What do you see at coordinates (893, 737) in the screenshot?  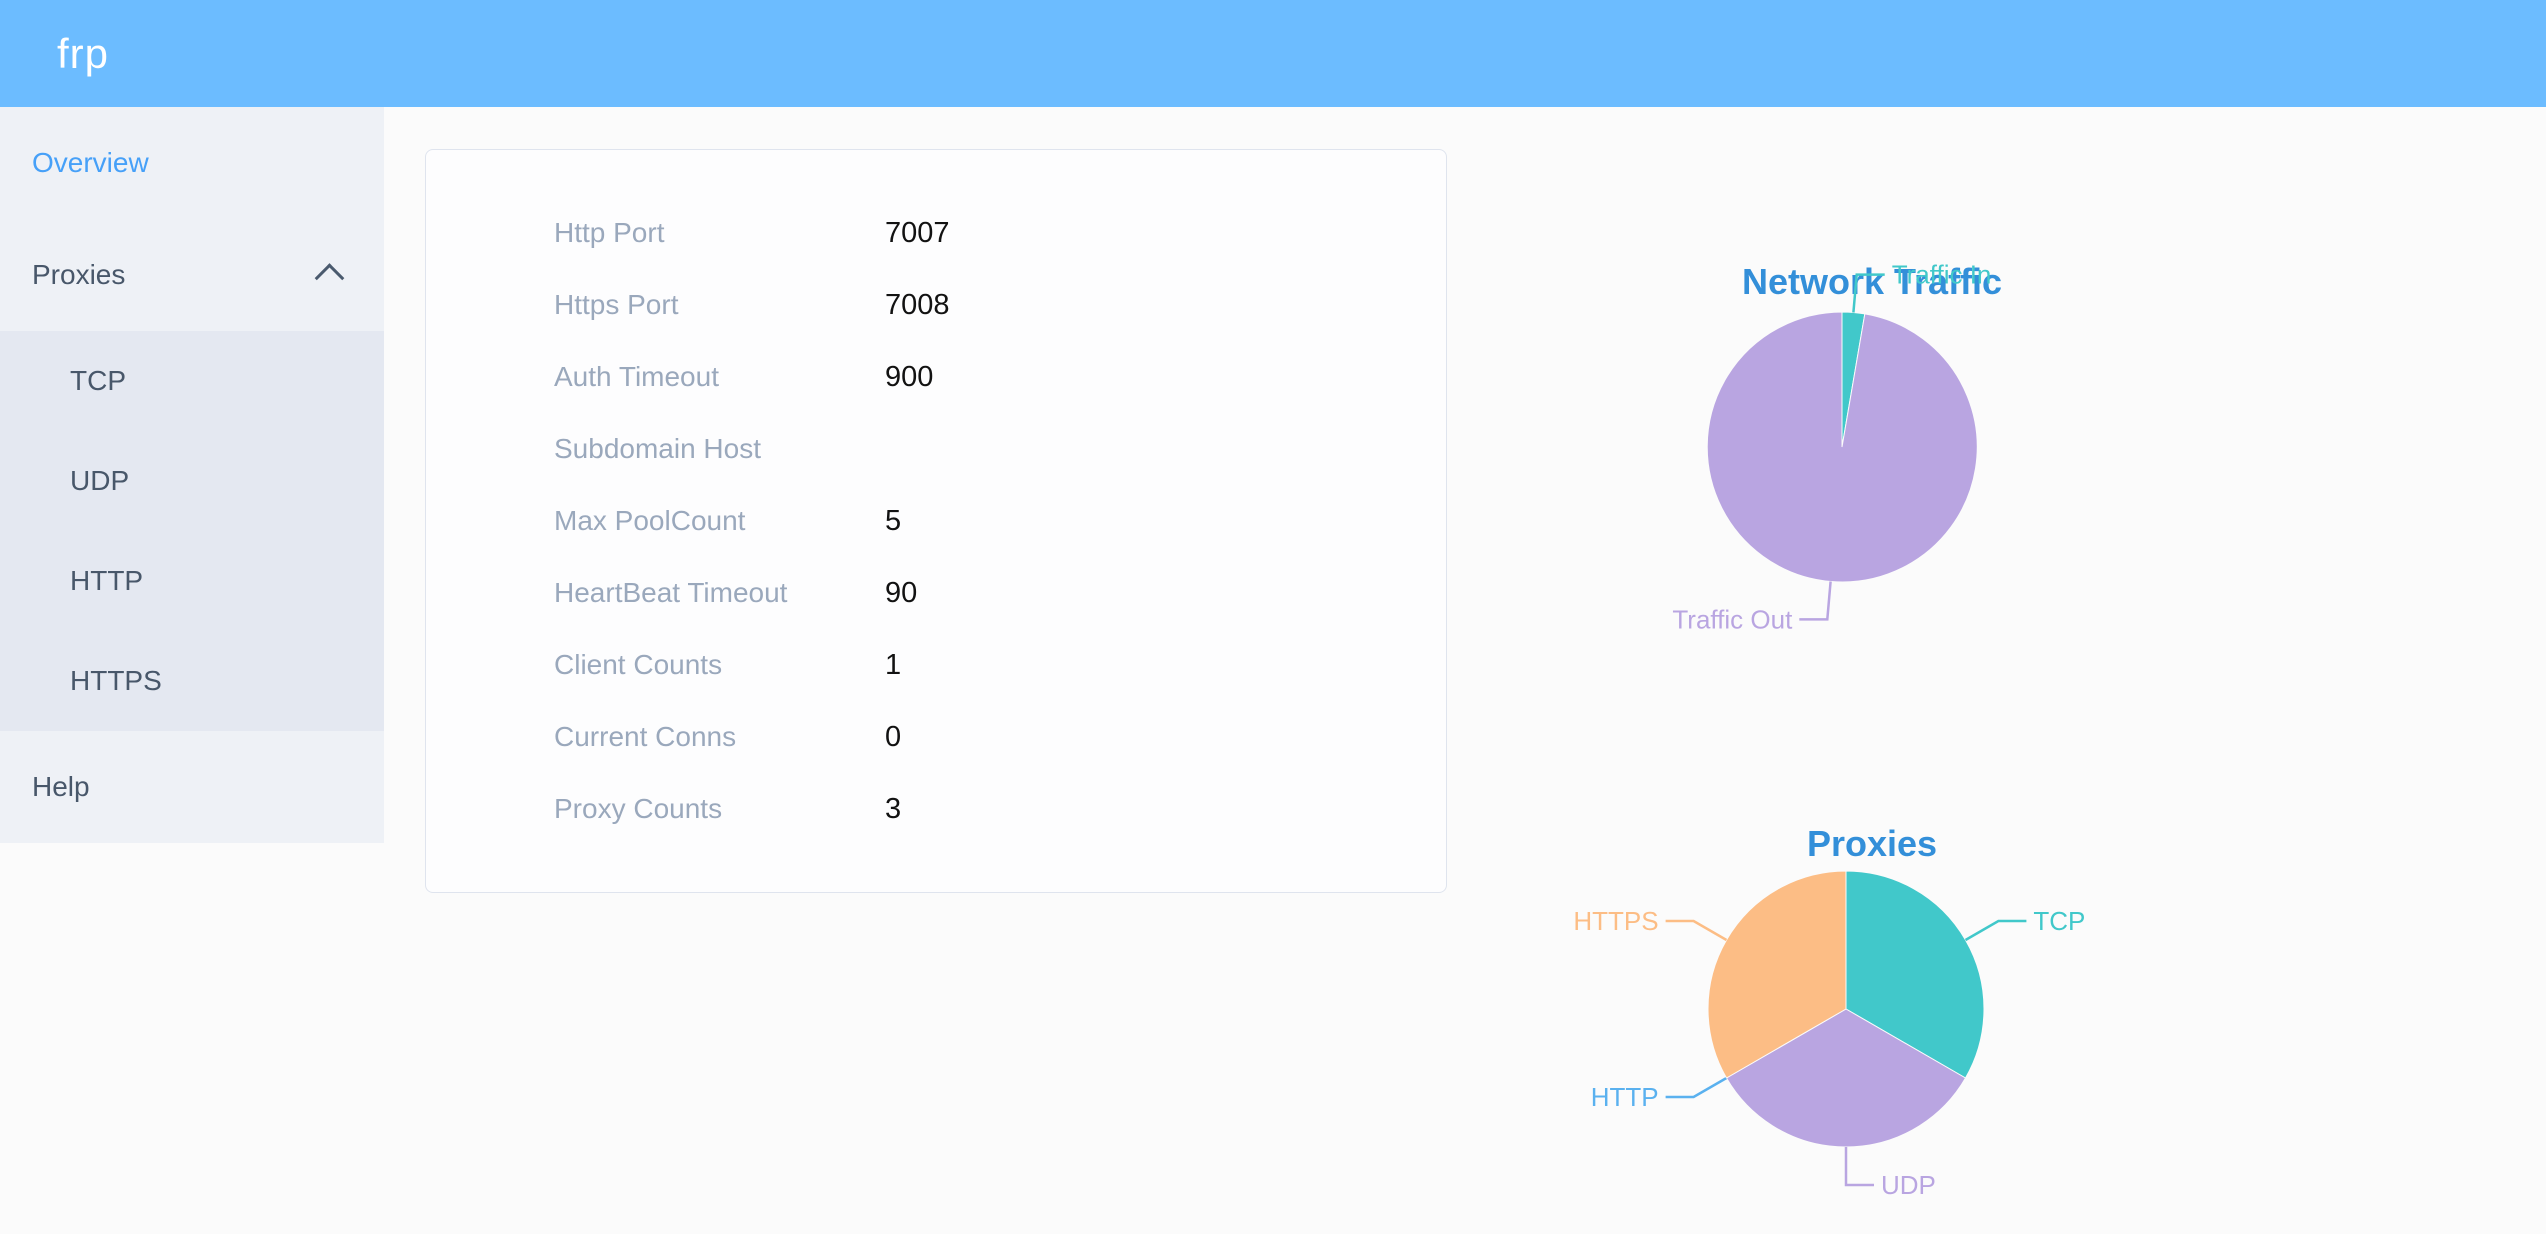 I see `config-value: 0` at bounding box center [893, 737].